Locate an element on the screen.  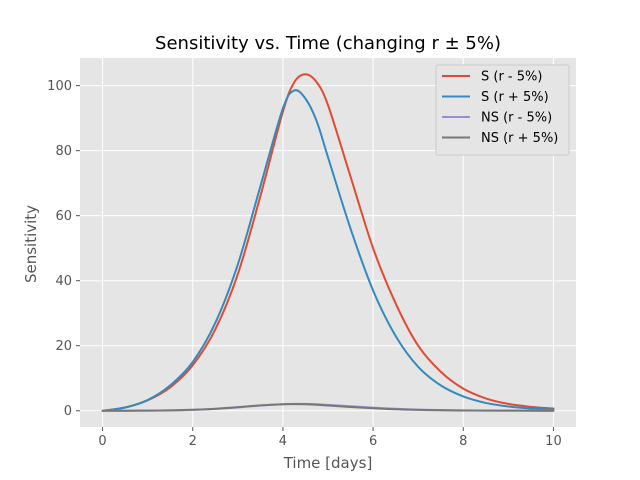
legend-box is located at coordinates (502, 110).